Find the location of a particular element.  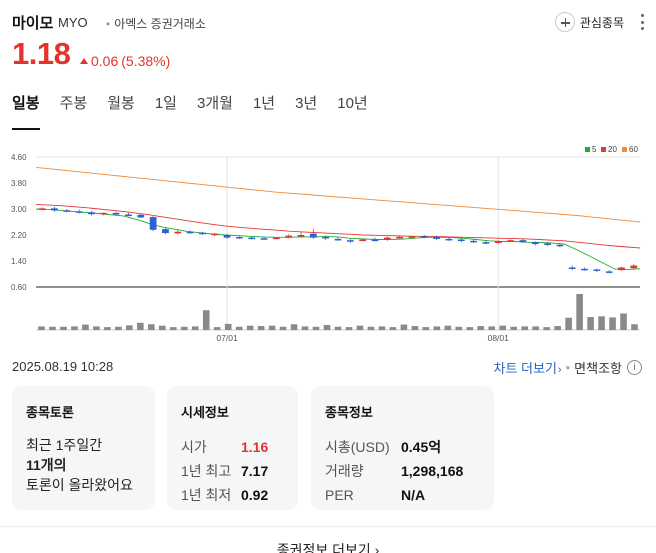

stock-name: 마이모 is located at coordinates (33, 23).